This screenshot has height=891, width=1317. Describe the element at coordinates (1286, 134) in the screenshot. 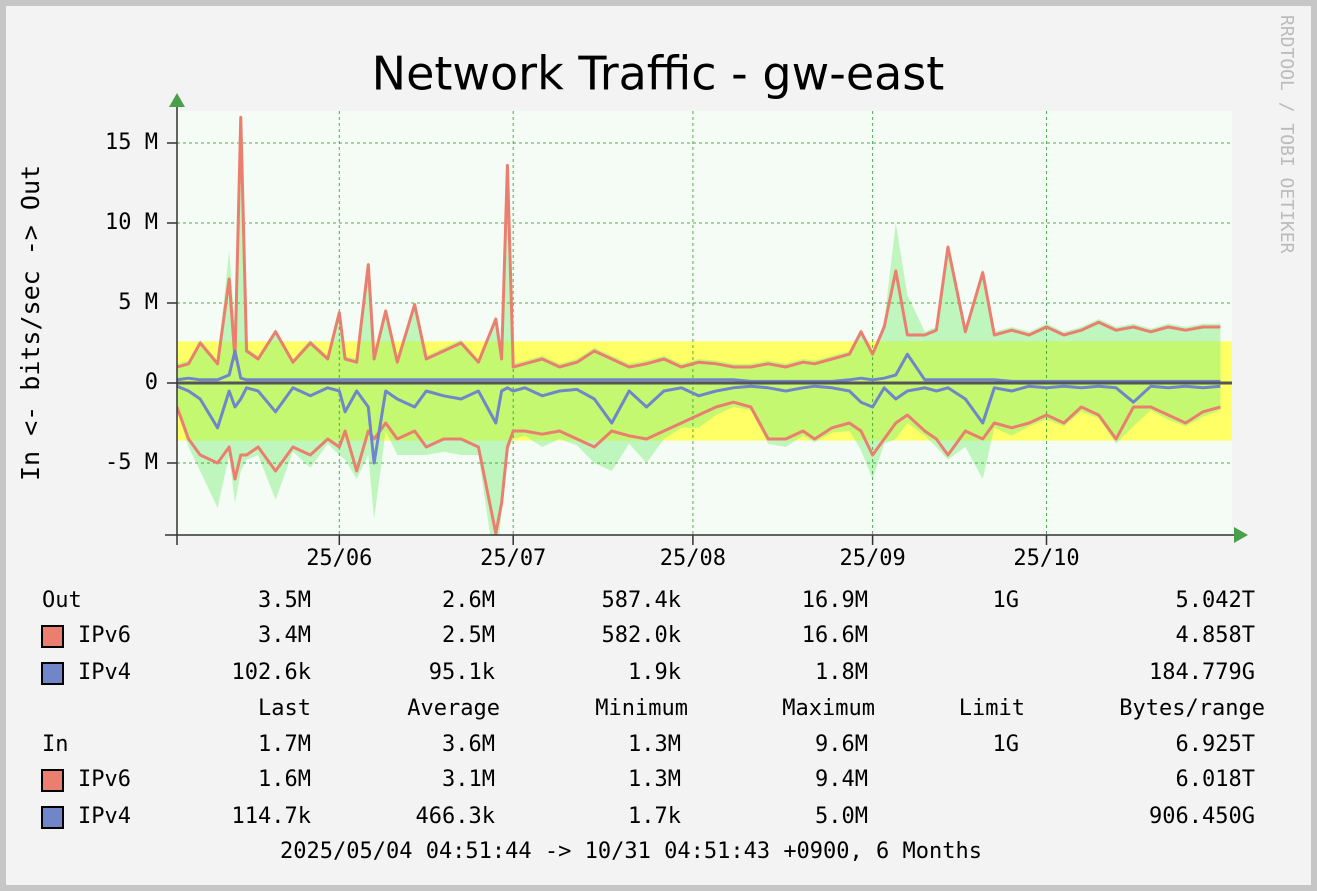

I see `credit: RRDTOOL / TOBI OETIKER` at that location.